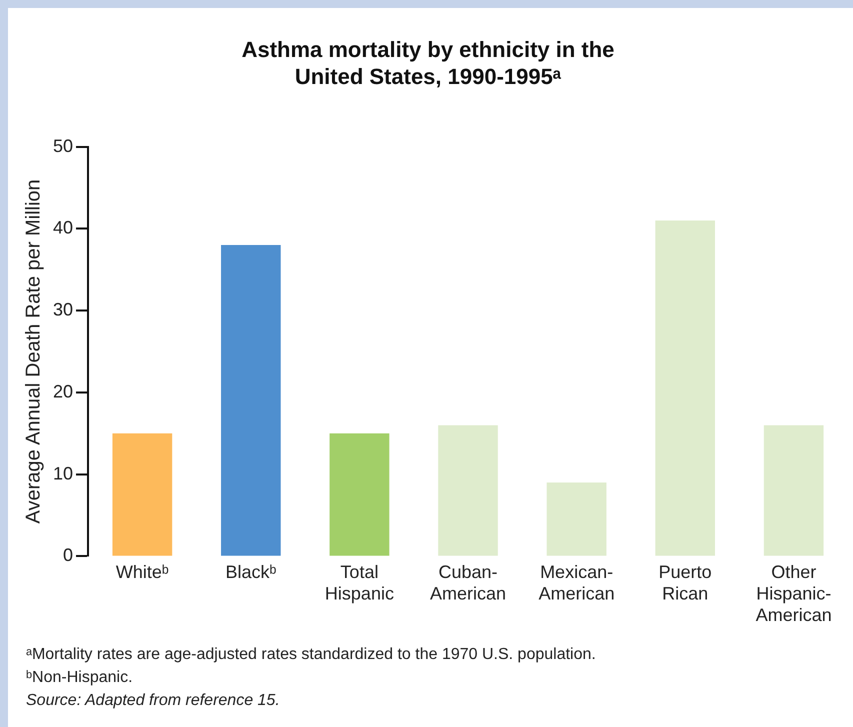 The height and width of the screenshot is (727, 853). Describe the element at coordinates (250, 572) in the screenshot. I see `x-tick-label: Blackᵇ` at that location.